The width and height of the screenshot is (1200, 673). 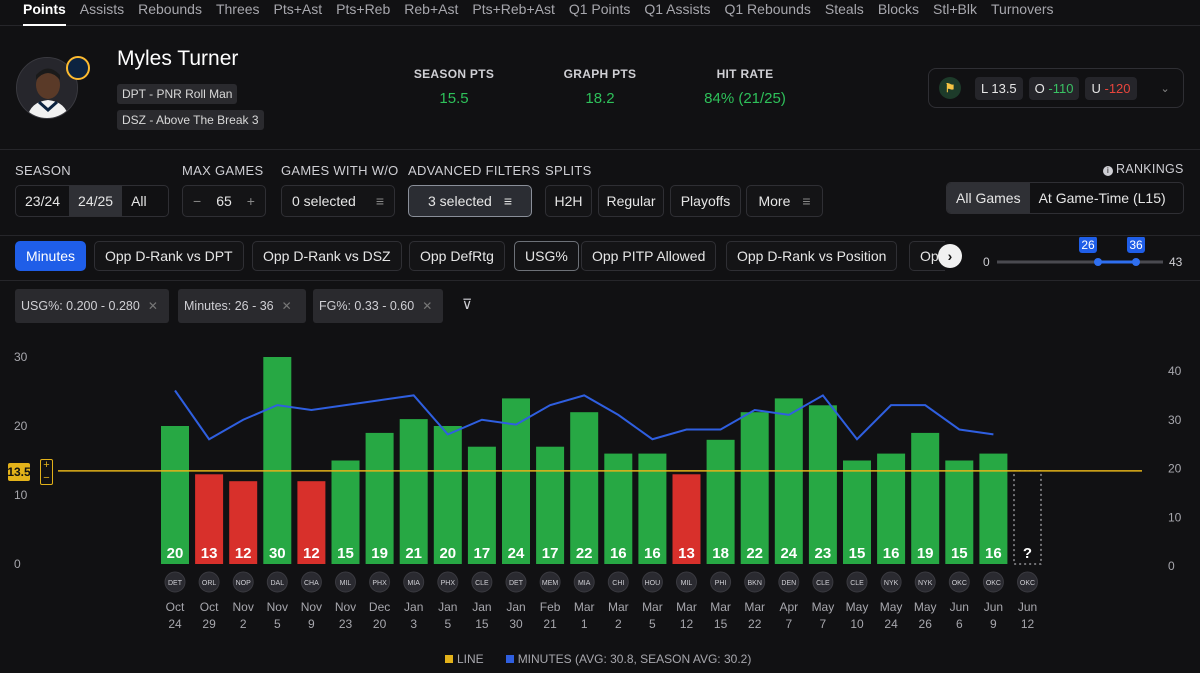 I want to click on graph-pts-value: 18.2, so click(x=600, y=98).